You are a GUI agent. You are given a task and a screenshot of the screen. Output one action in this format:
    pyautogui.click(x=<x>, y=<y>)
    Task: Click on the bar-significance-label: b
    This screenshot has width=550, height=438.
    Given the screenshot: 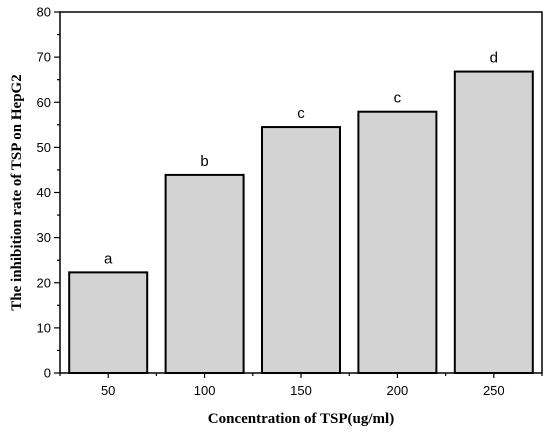 What is the action you would take?
    pyautogui.click(x=204, y=161)
    